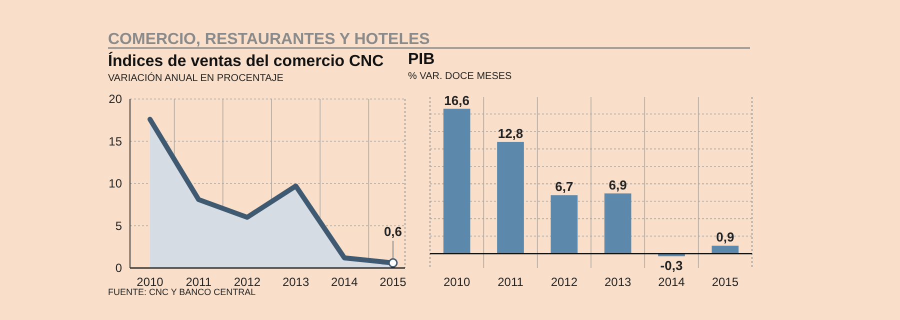  I want to click on data-label: 0,6, so click(393, 231).